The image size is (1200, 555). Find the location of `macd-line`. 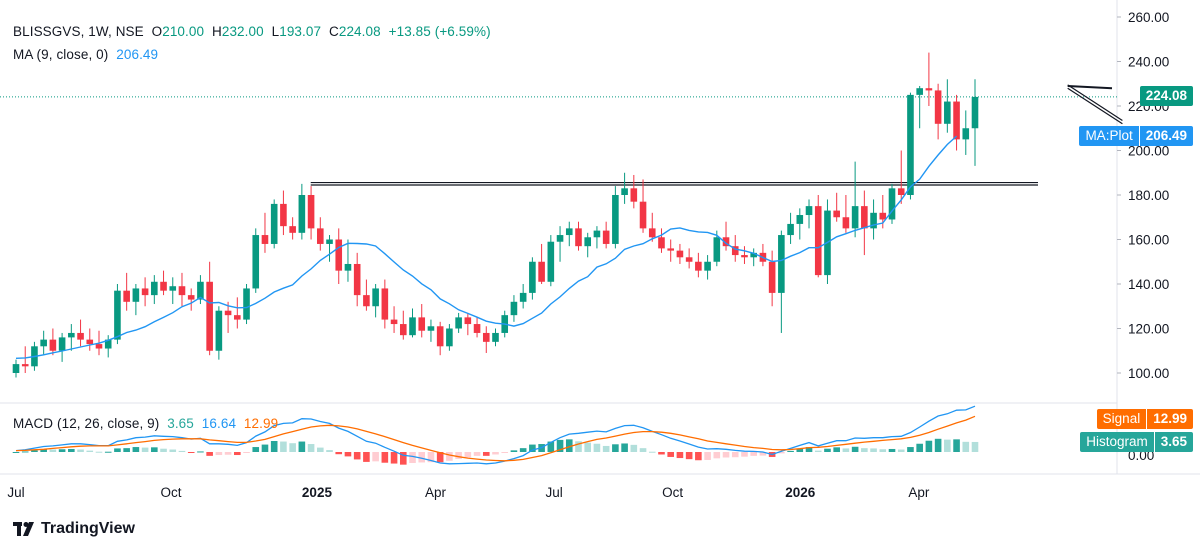

macd-line is located at coordinates (495, 435).